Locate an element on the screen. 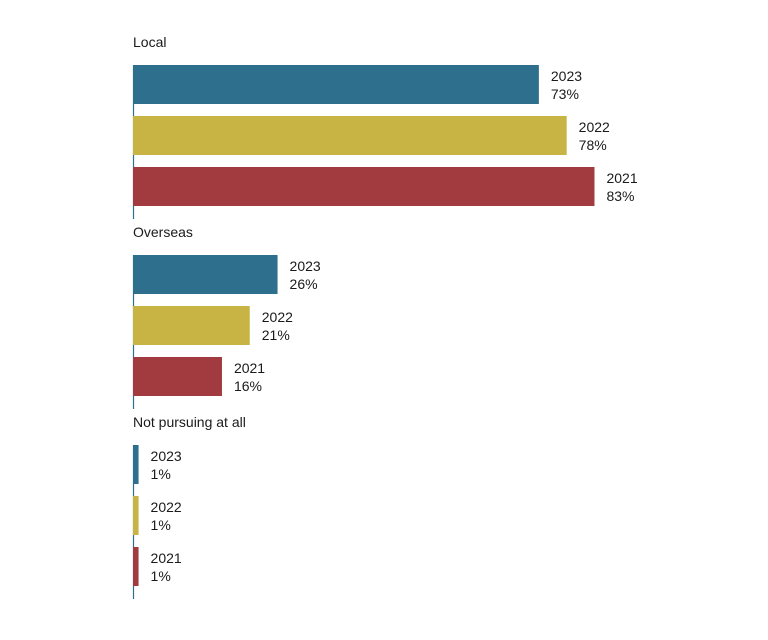  group-local-bar-2023 is located at coordinates (336, 84).